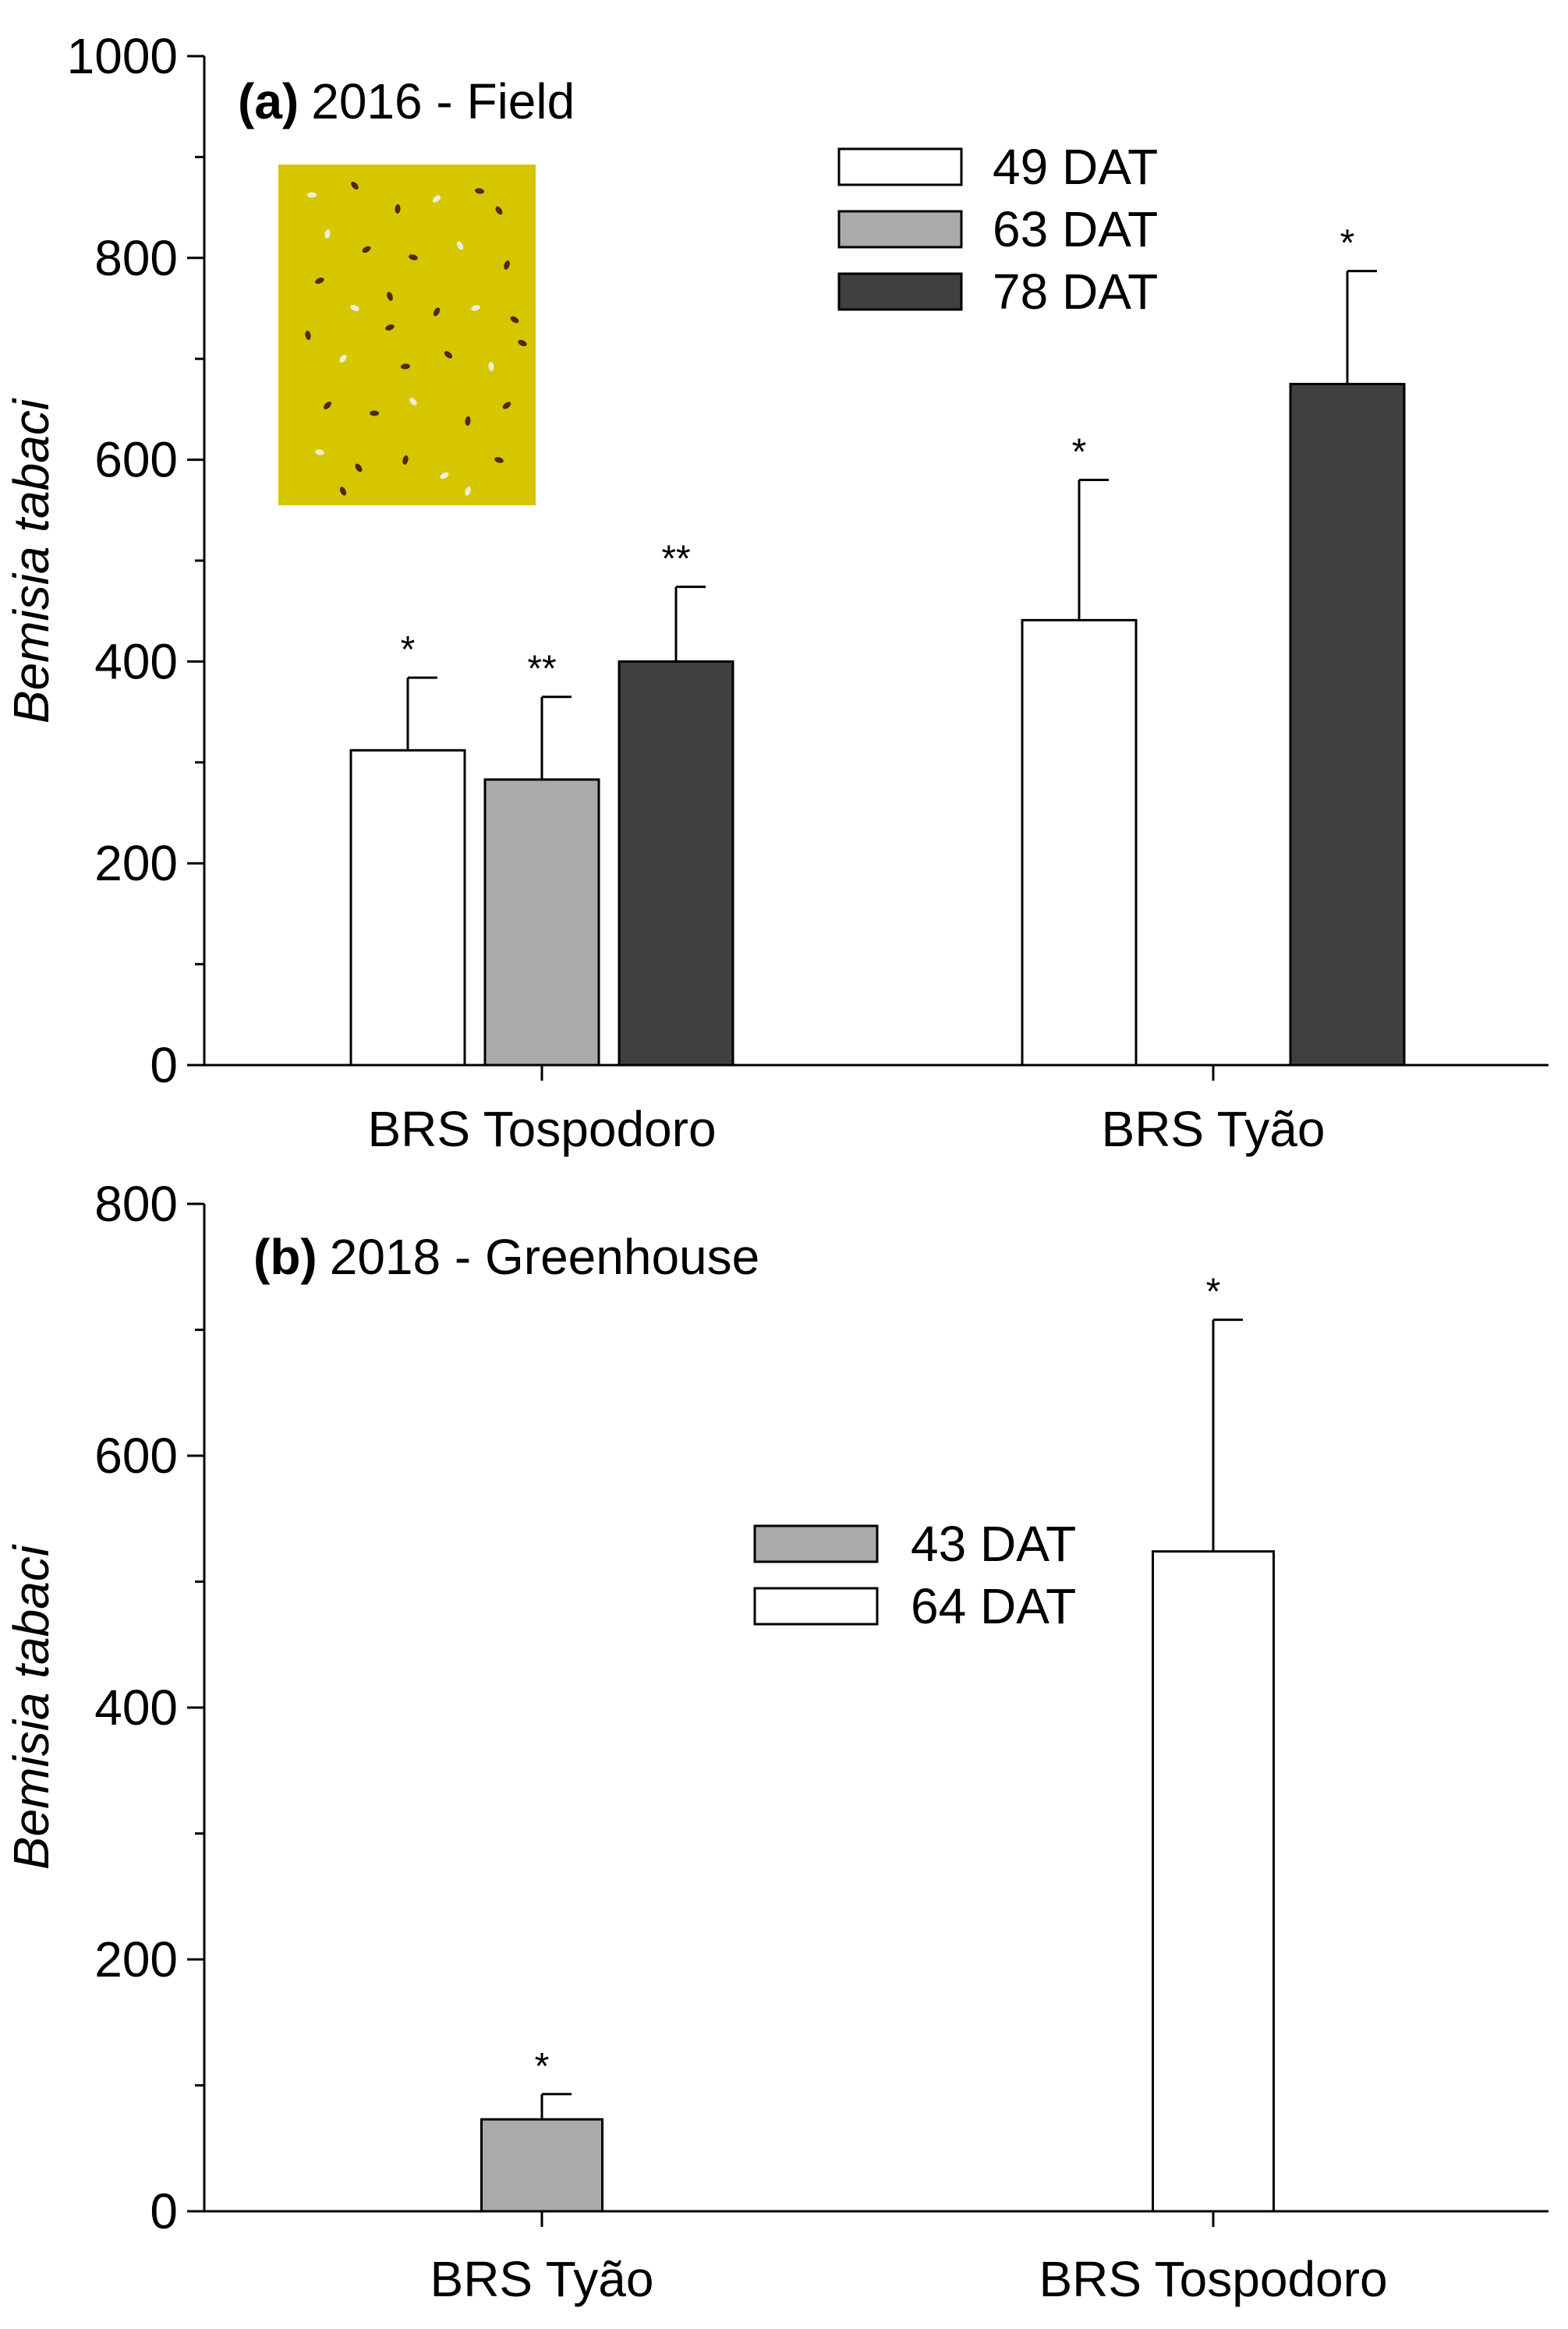 This screenshot has height=2329, width=1568. What do you see at coordinates (135, 561) in the screenshot?
I see `panel-a-y-ticks: 0 200 400 600 800 1000` at bounding box center [135, 561].